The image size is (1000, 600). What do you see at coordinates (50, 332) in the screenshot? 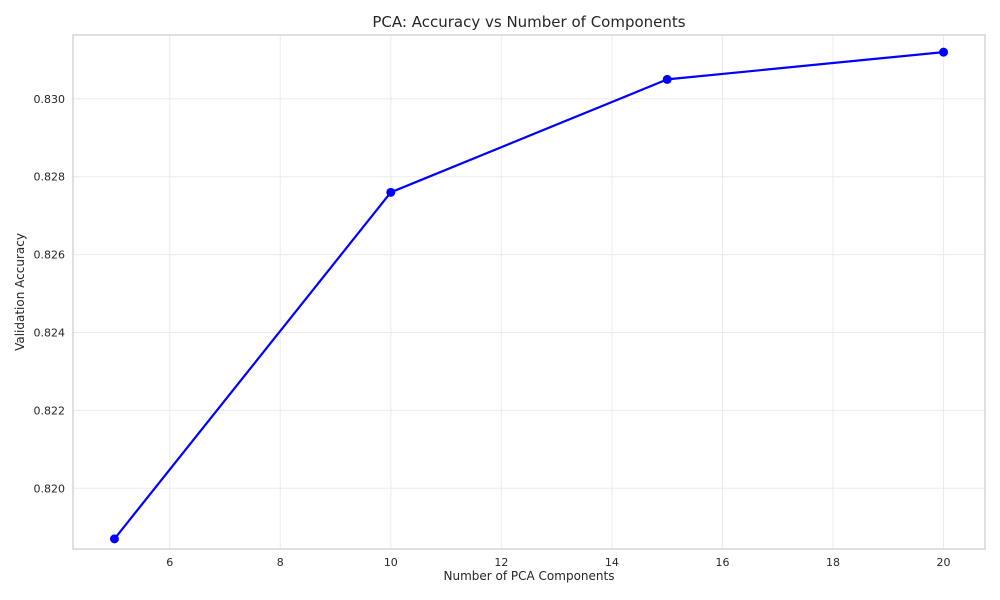
I see `y-tick-label: 0.824` at bounding box center [50, 332].